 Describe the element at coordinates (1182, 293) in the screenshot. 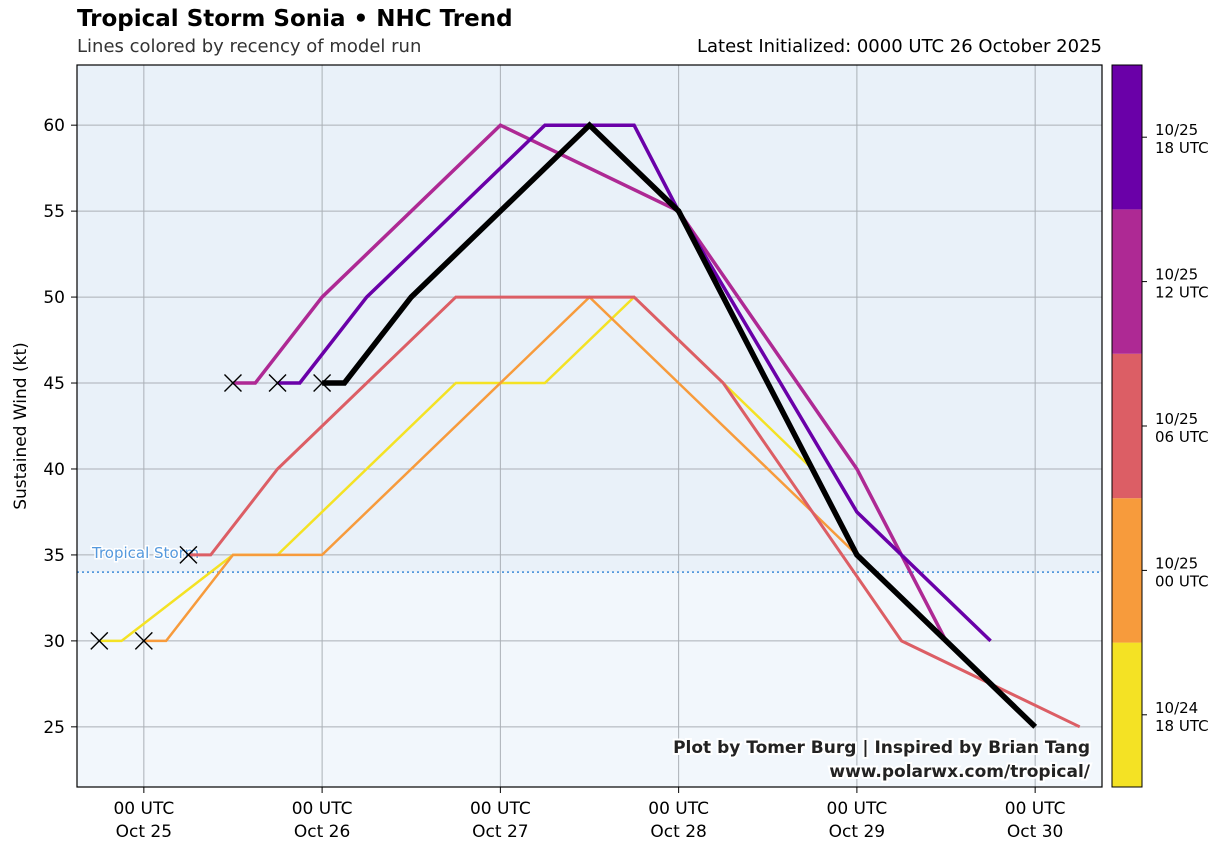

I see `colorbar-label-time: 12 UTC` at that location.